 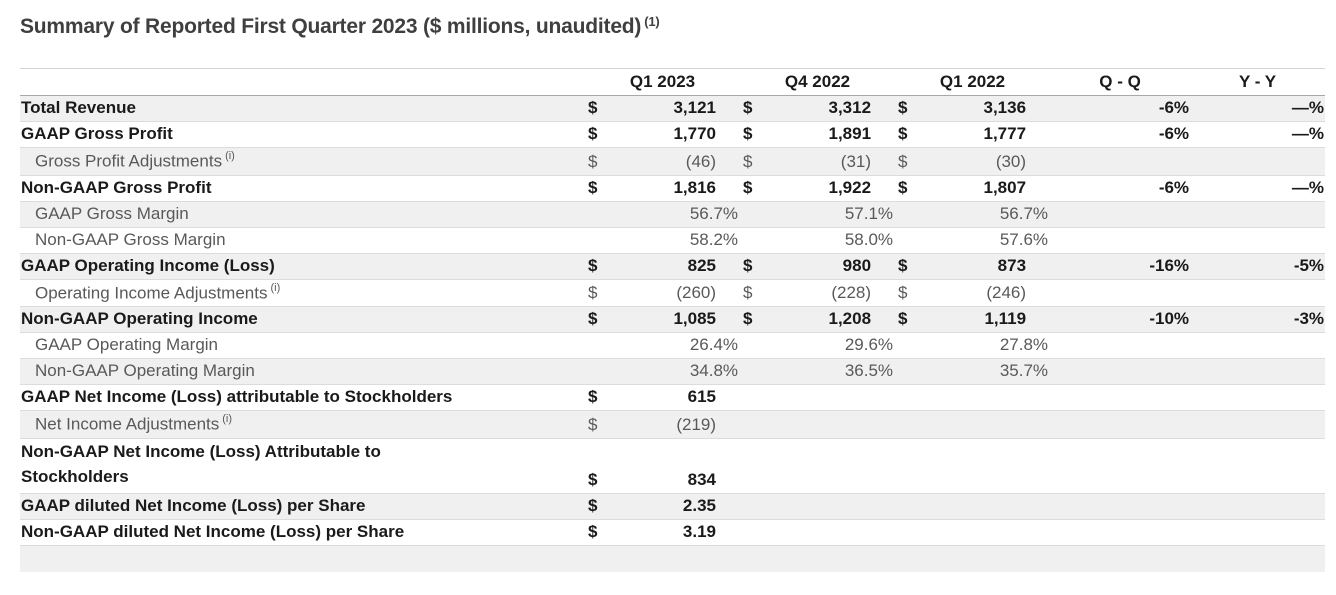 What do you see at coordinates (193, 505) in the screenshot?
I see `row-label-text: GAAP diluted Net Income (Loss) per Share` at bounding box center [193, 505].